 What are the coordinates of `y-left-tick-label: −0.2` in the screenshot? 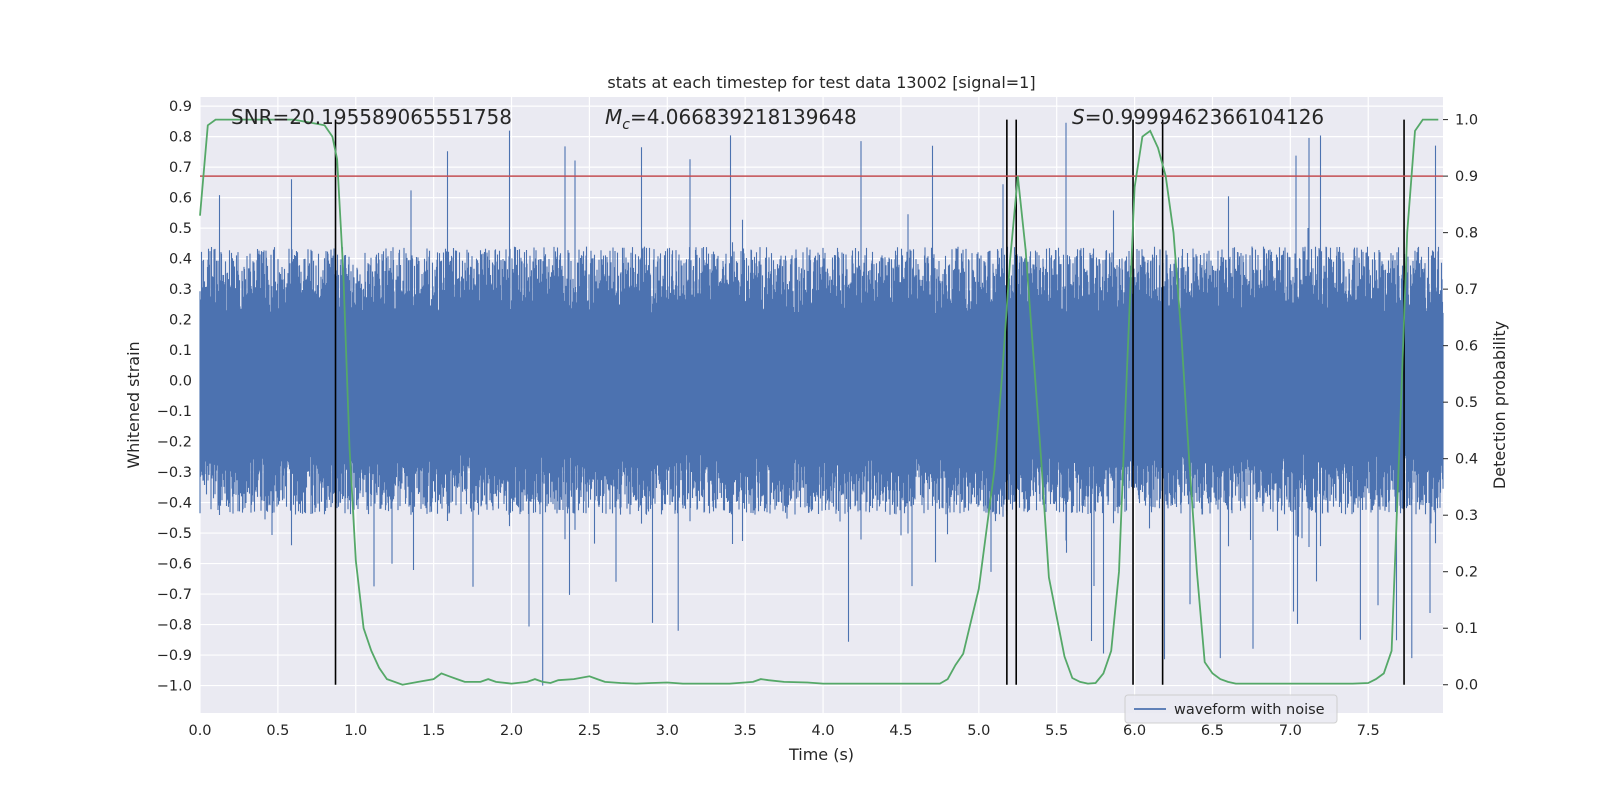 It's located at (174, 443).